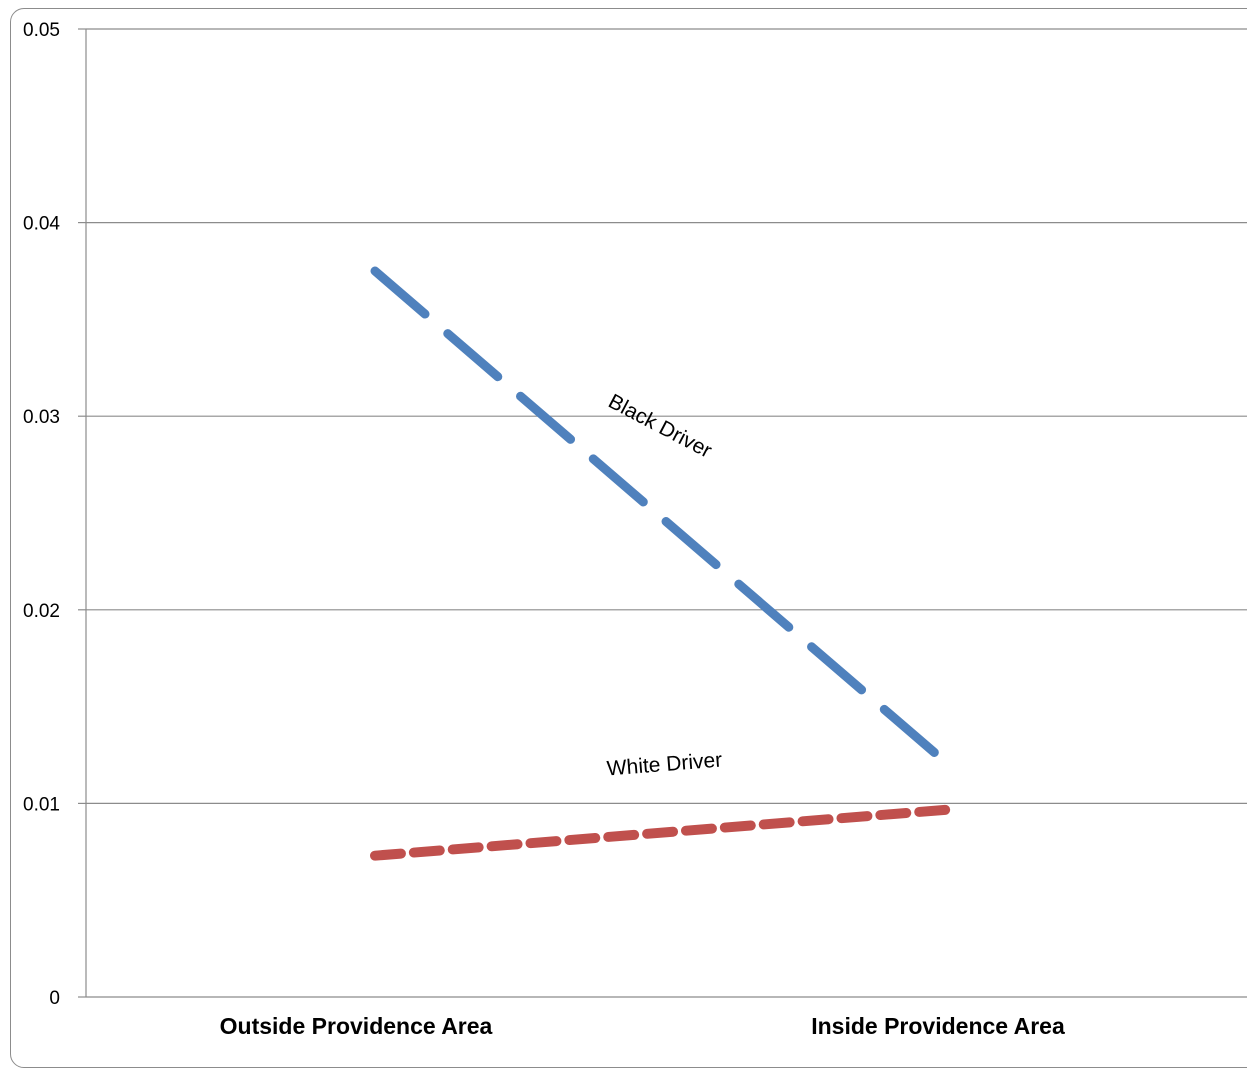 The width and height of the screenshot is (1247, 1068). What do you see at coordinates (41, 417) in the screenshot?
I see `y-tick-label: 0.03` at bounding box center [41, 417].